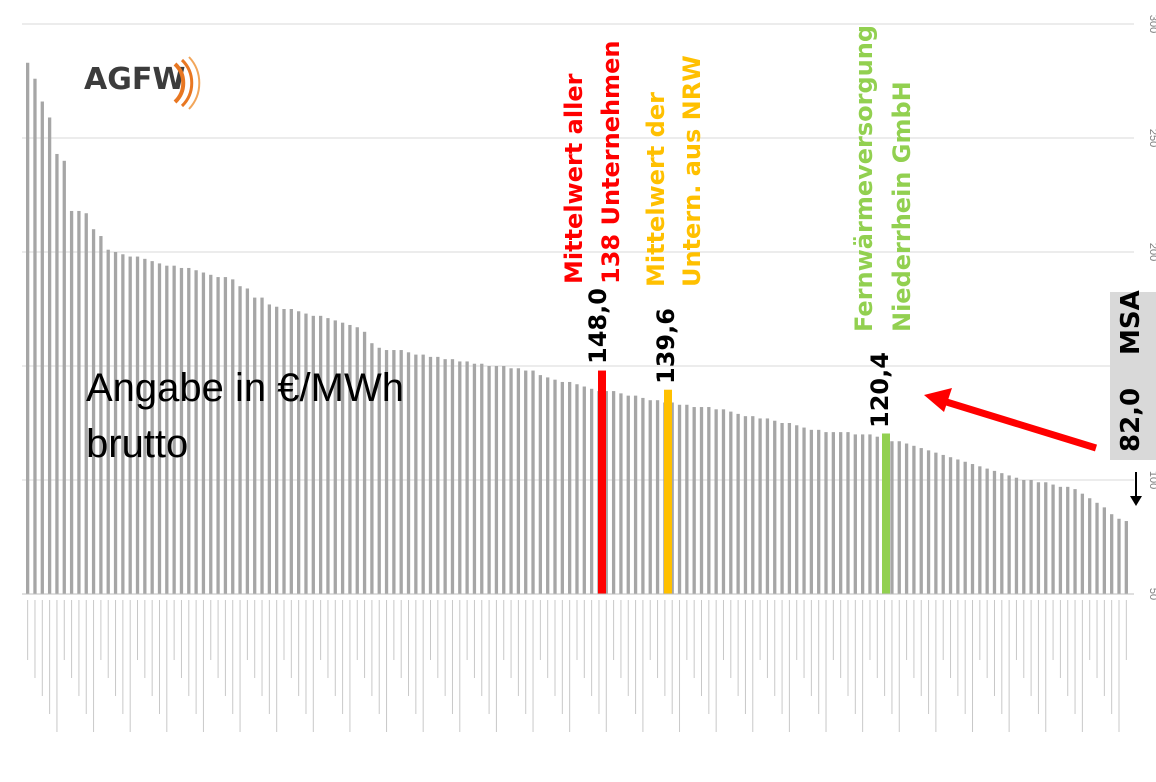  What do you see at coordinates (864, 178) in the screenshot?
I see `company-line1: Fernwärmeversorgung` at bounding box center [864, 178].